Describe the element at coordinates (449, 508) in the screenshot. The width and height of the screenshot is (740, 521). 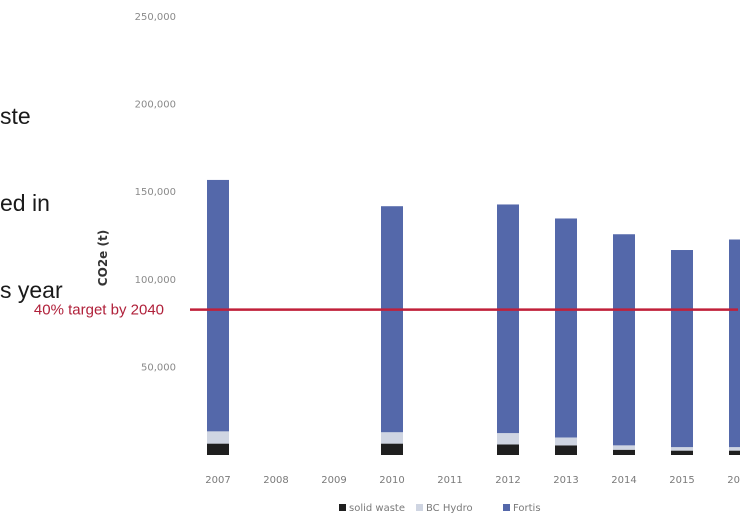
I see `legend-label: BC Hydro` at that location.